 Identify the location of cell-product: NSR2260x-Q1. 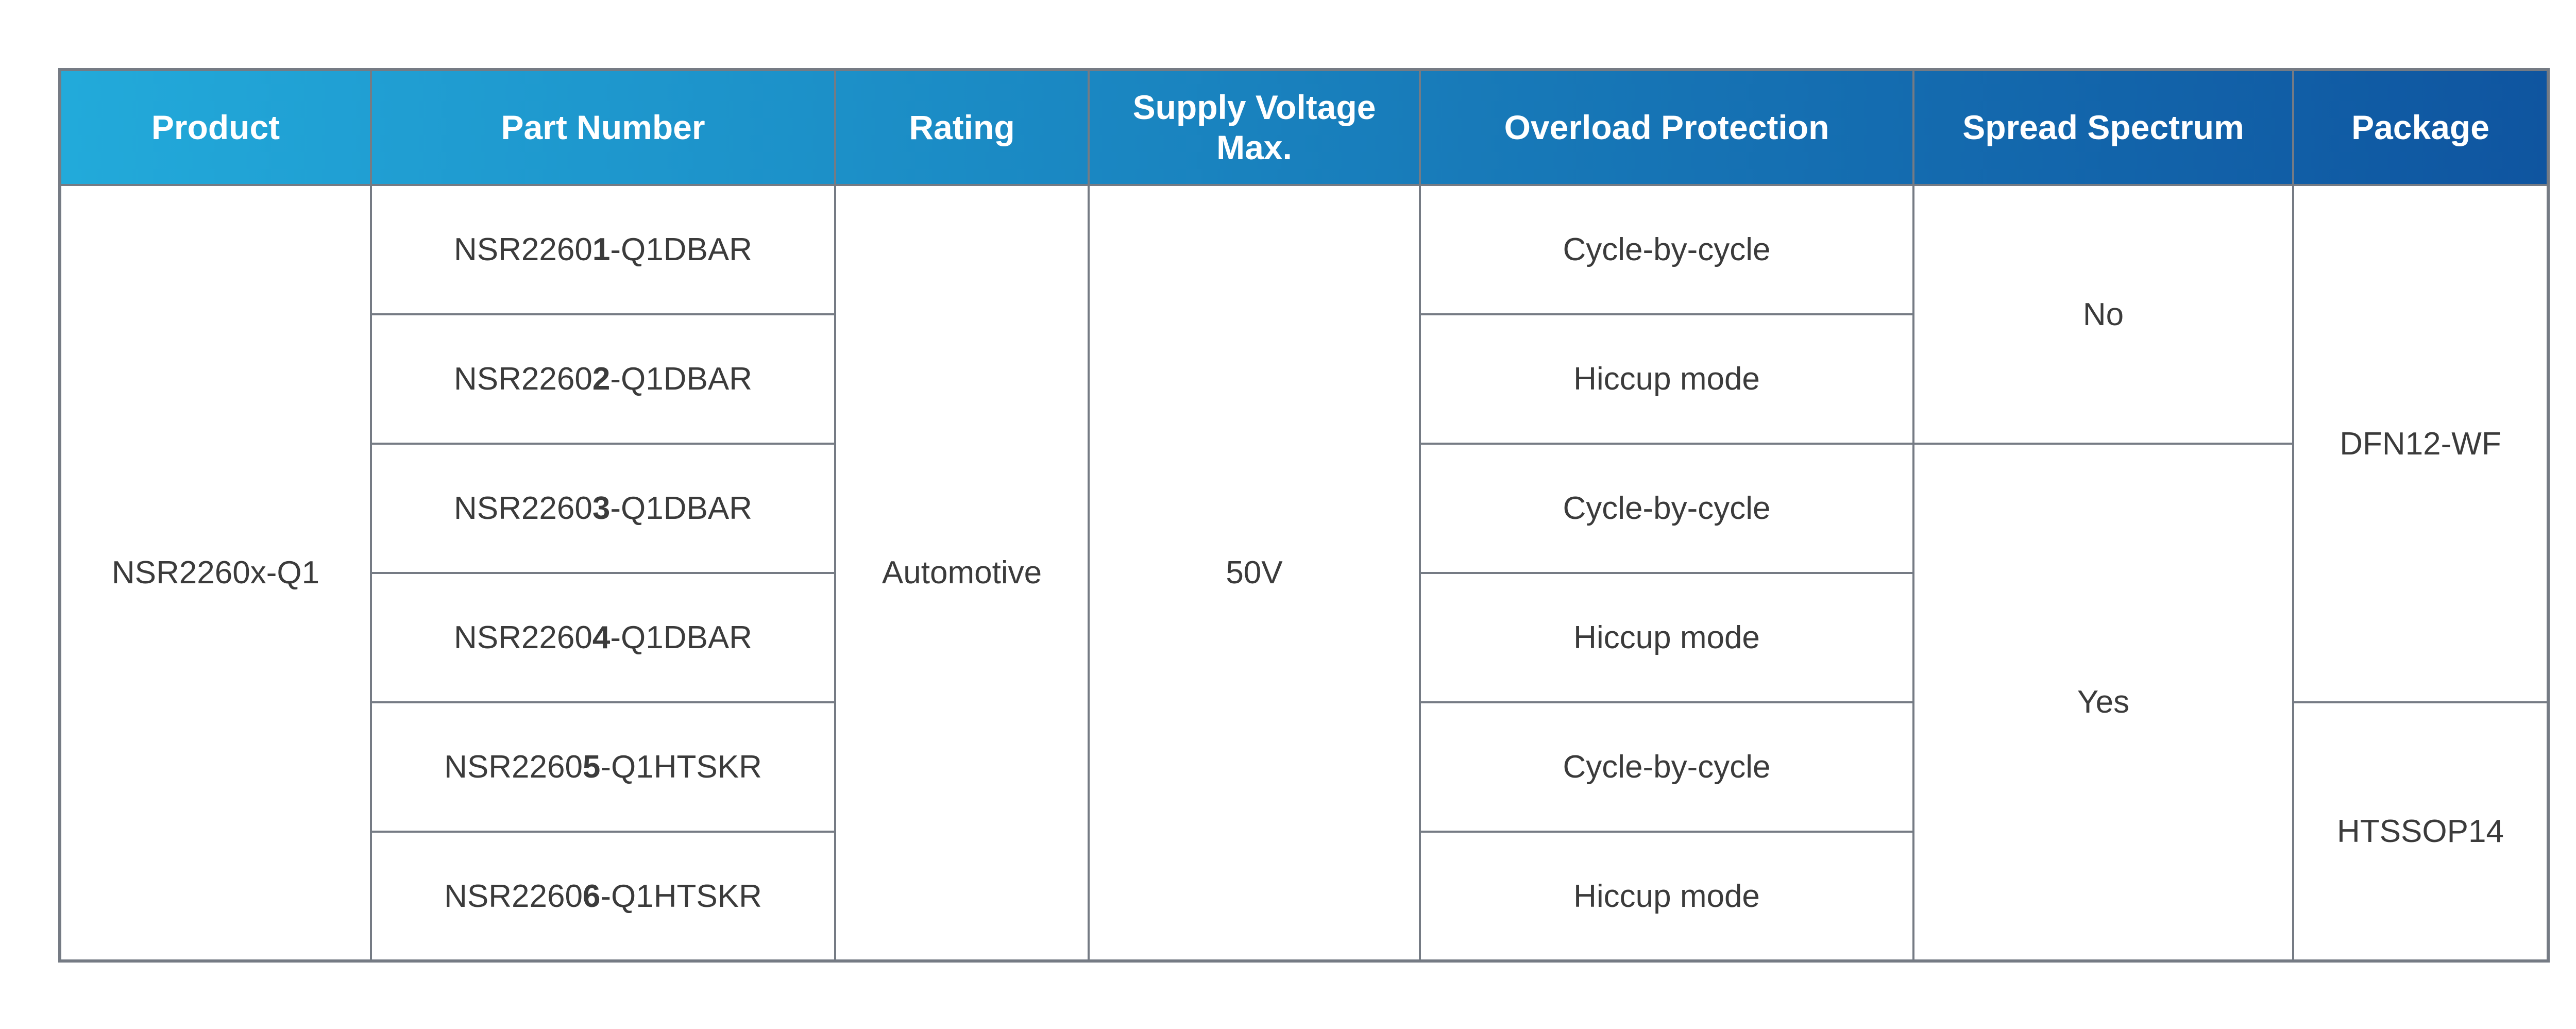
(215, 573).